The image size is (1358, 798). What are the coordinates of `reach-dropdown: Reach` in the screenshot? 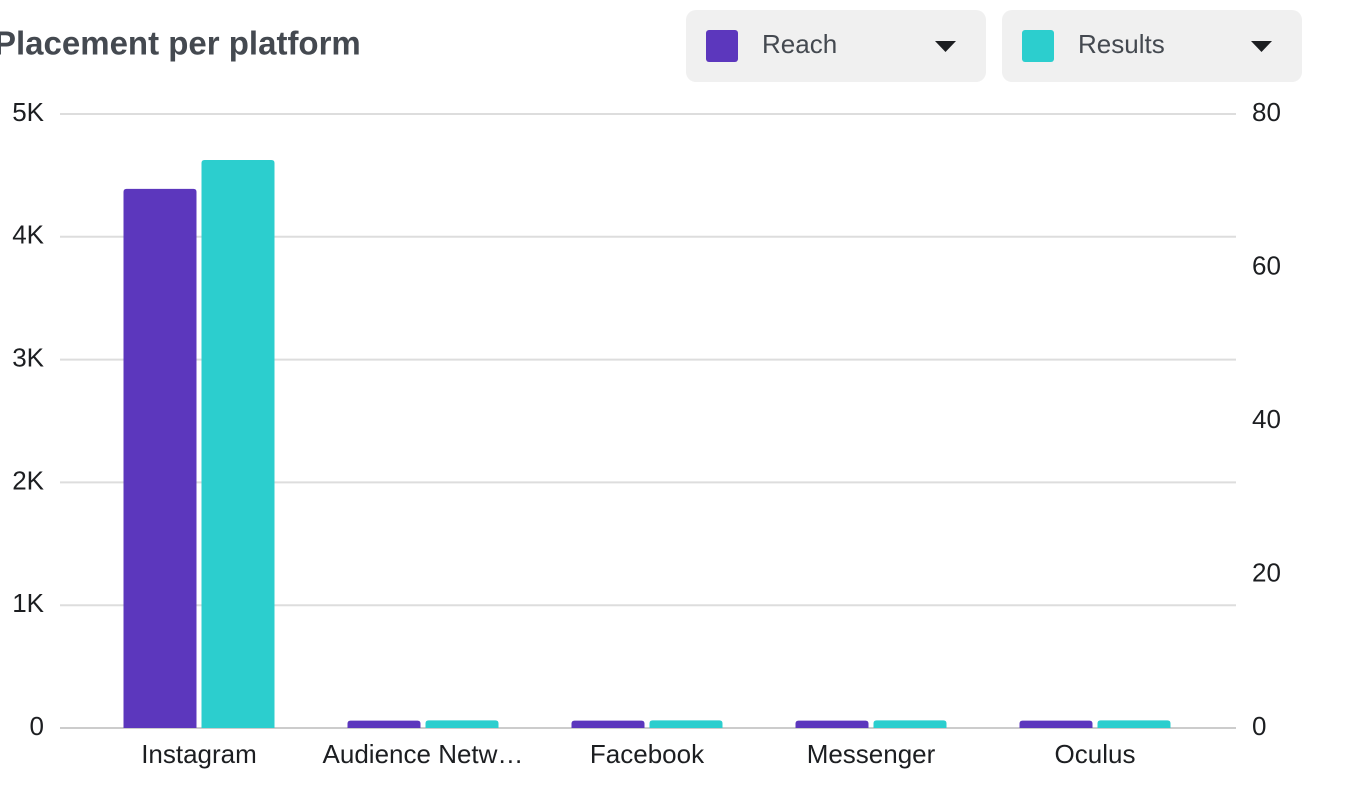 It's located at (836, 46).